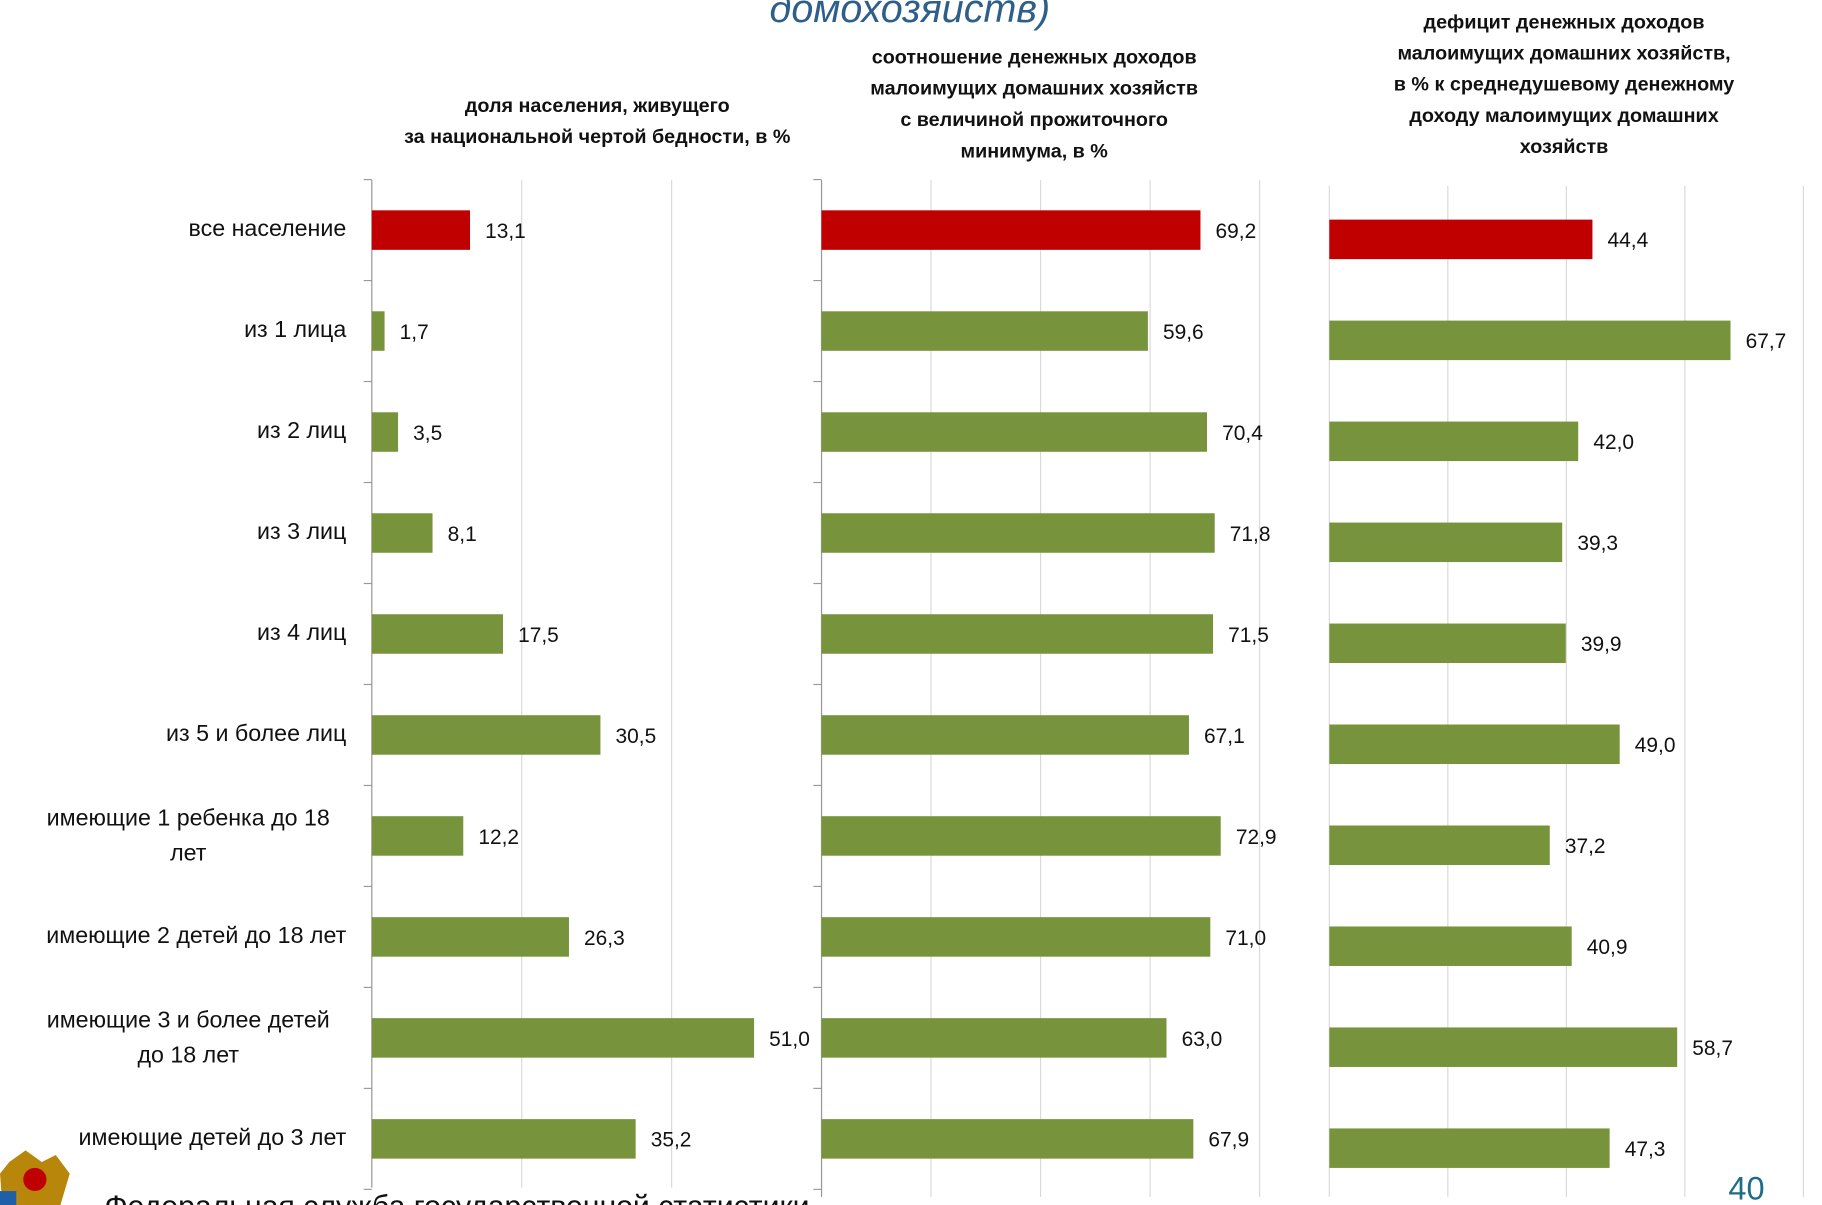  I want to click on value-label: 49,0, so click(1655, 745).